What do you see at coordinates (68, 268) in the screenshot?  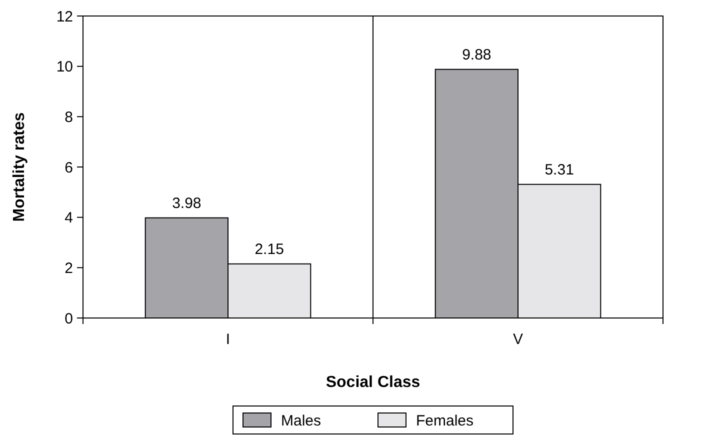 I see `y-tick-label: 2` at bounding box center [68, 268].